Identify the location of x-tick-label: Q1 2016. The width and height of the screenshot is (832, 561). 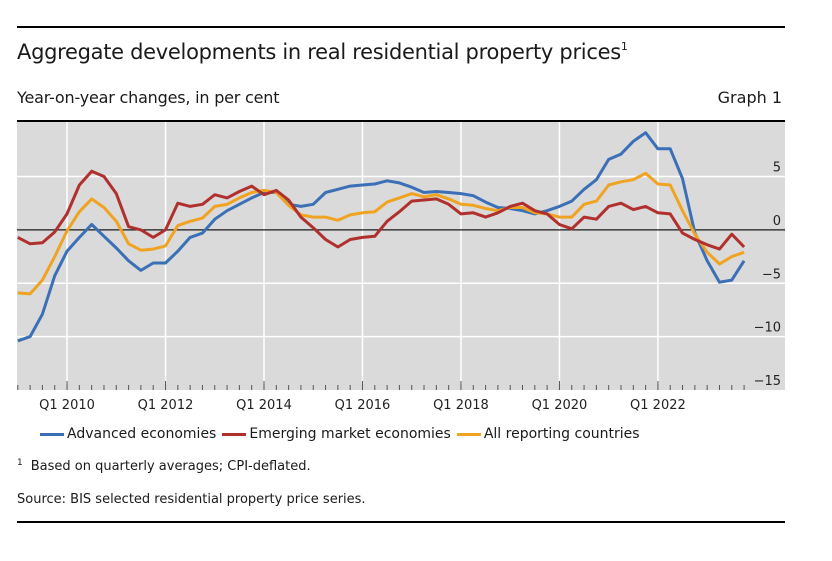
(363, 405).